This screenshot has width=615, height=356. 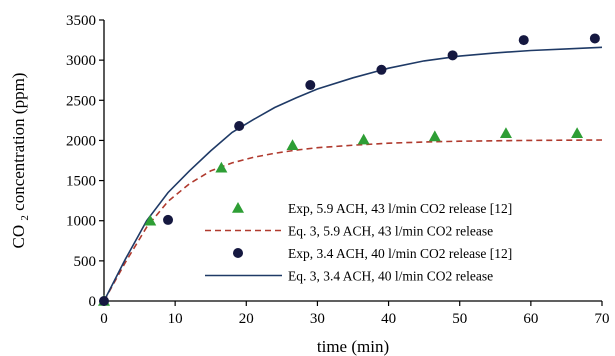 What do you see at coordinates (81, 141) in the screenshot?
I see `y-tick-label: 2000` at bounding box center [81, 141].